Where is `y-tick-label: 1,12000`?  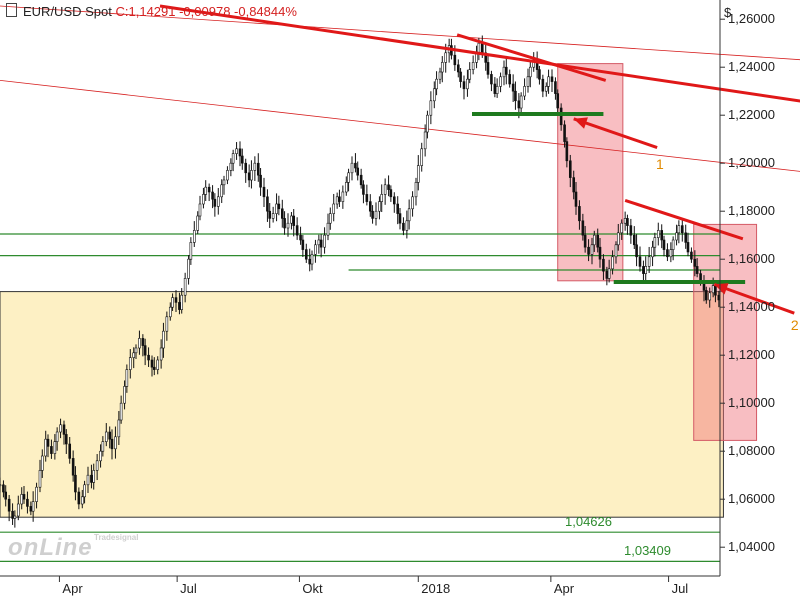 y-tick-label: 1,12000 is located at coordinates (751, 355).